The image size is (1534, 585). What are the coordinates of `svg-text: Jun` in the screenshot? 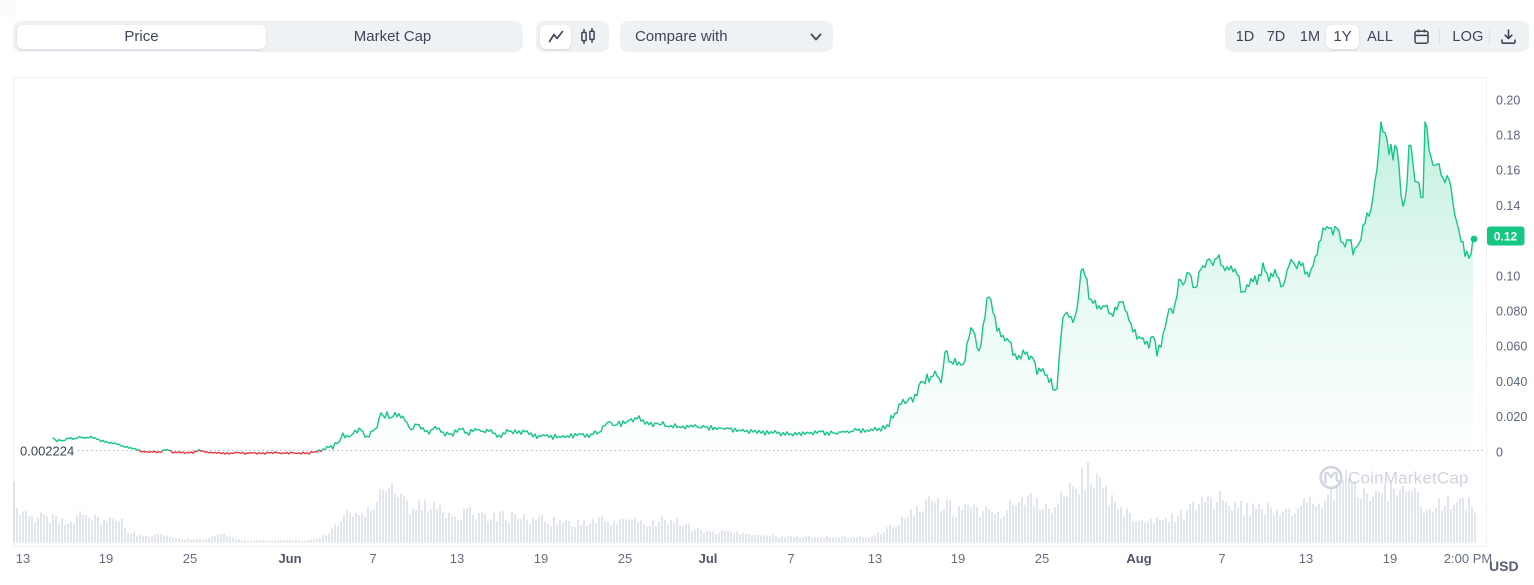 It's located at (289, 558).